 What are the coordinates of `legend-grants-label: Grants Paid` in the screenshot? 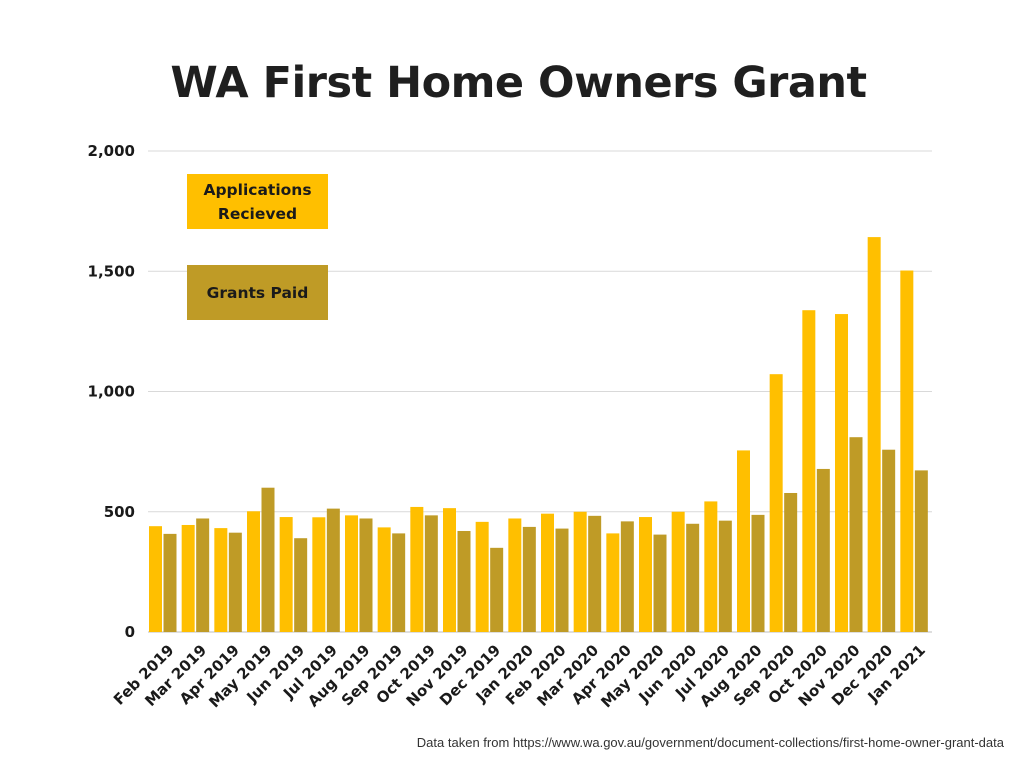 It's located at (257, 292).